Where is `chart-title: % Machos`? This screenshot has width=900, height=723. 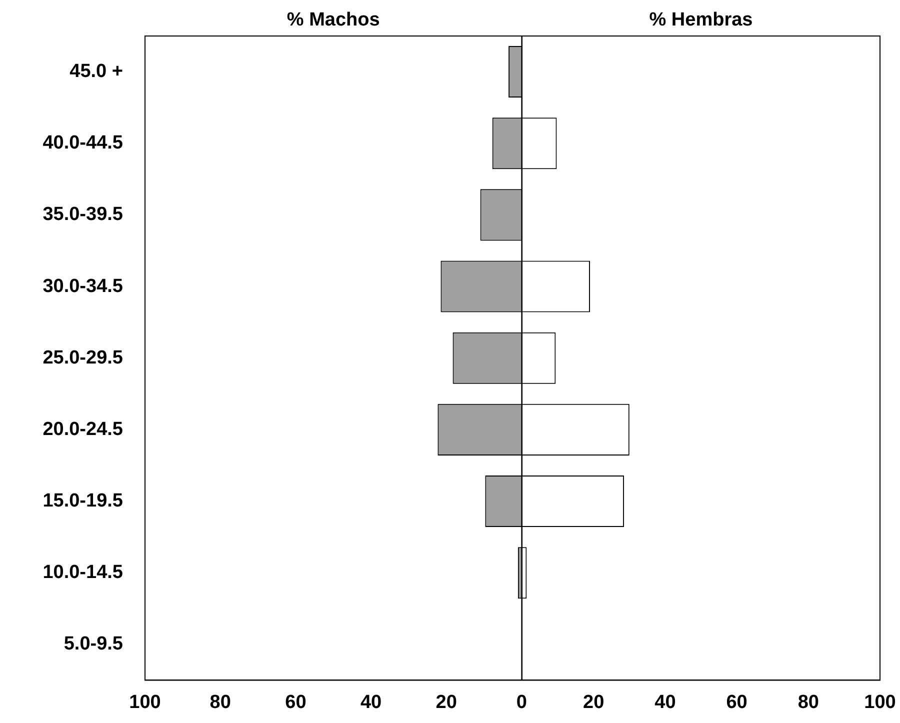
chart-title: % Machos is located at coordinates (333, 20).